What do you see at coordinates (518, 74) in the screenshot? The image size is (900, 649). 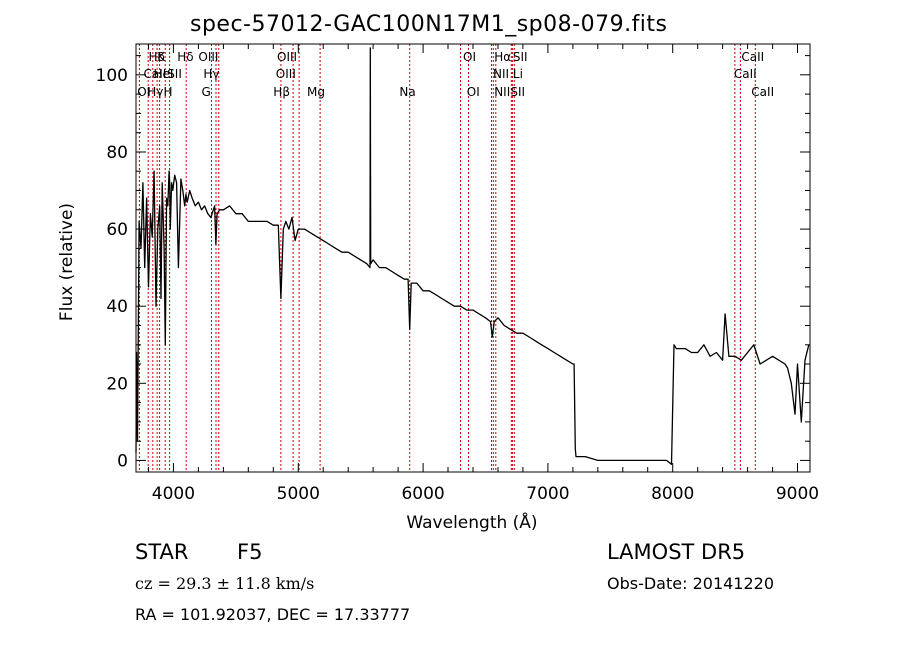 I see `line-label: Li` at bounding box center [518, 74].